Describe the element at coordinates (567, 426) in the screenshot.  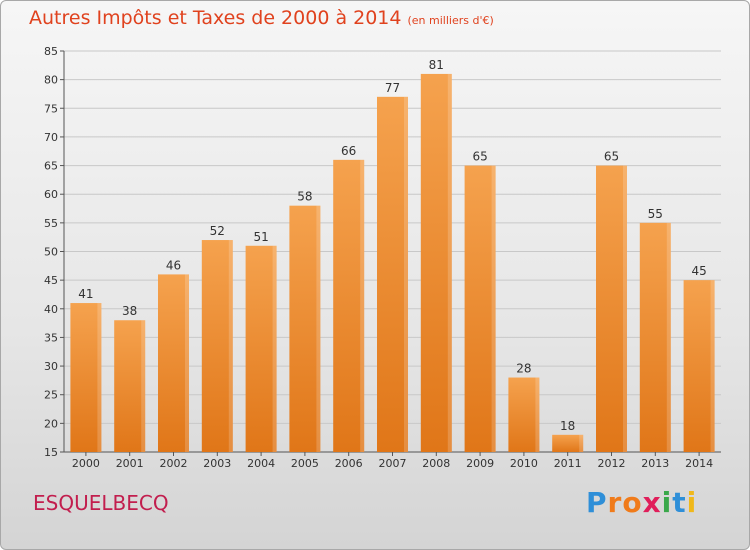
I see `data-label: 18` at that location.